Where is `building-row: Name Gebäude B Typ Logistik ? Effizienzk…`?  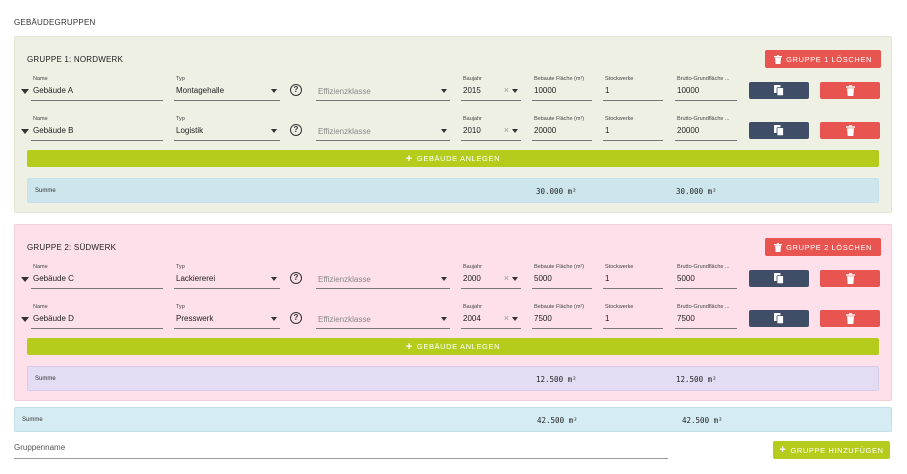
building-row: Name Gebäude B Typ Logistik ? Effizienzk… is located at coordinates (453, 130).